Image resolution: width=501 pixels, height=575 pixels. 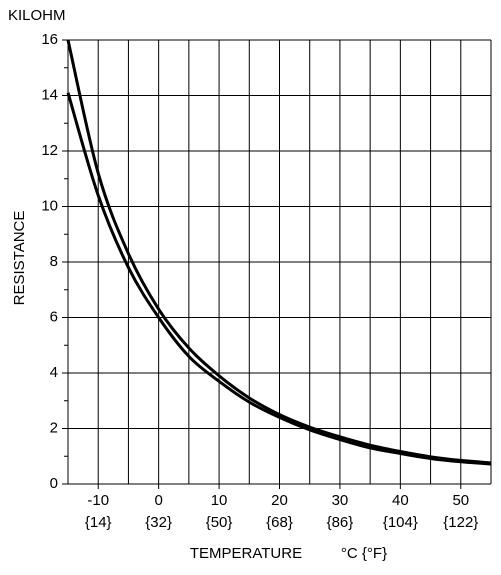 I want to click on x-tick-label: 0, so click(x=158, y=500).